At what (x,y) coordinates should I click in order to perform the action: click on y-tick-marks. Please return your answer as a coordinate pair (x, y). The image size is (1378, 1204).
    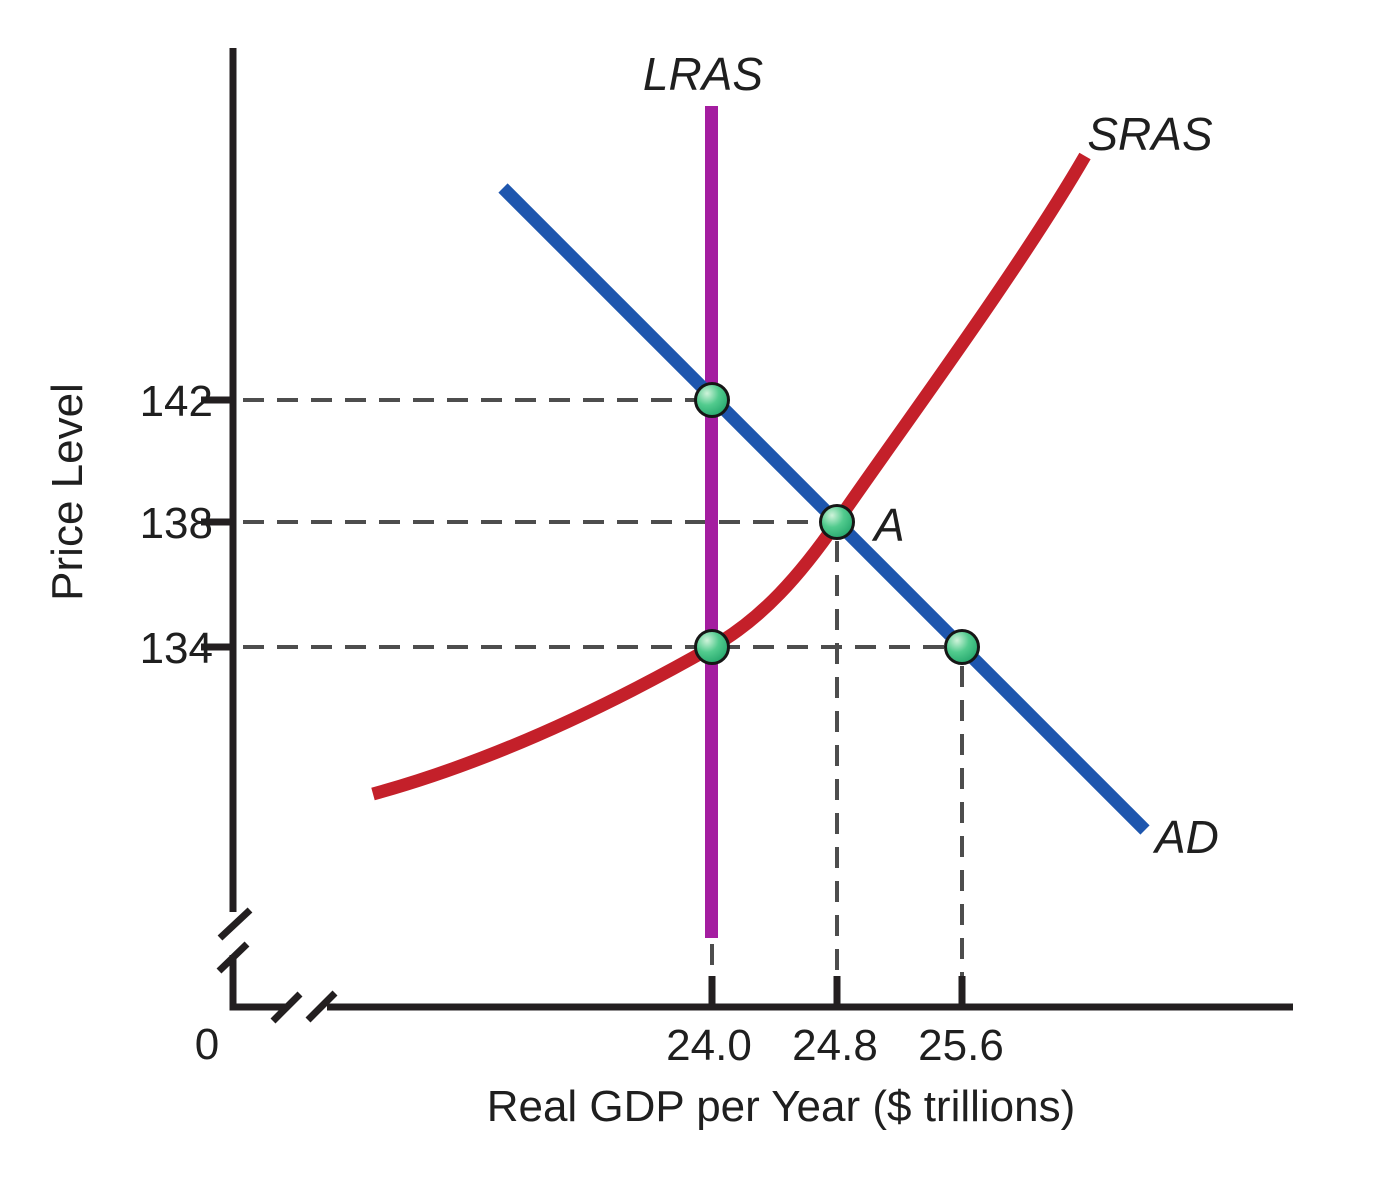
    Looking at the image, I should click on (217, 523).